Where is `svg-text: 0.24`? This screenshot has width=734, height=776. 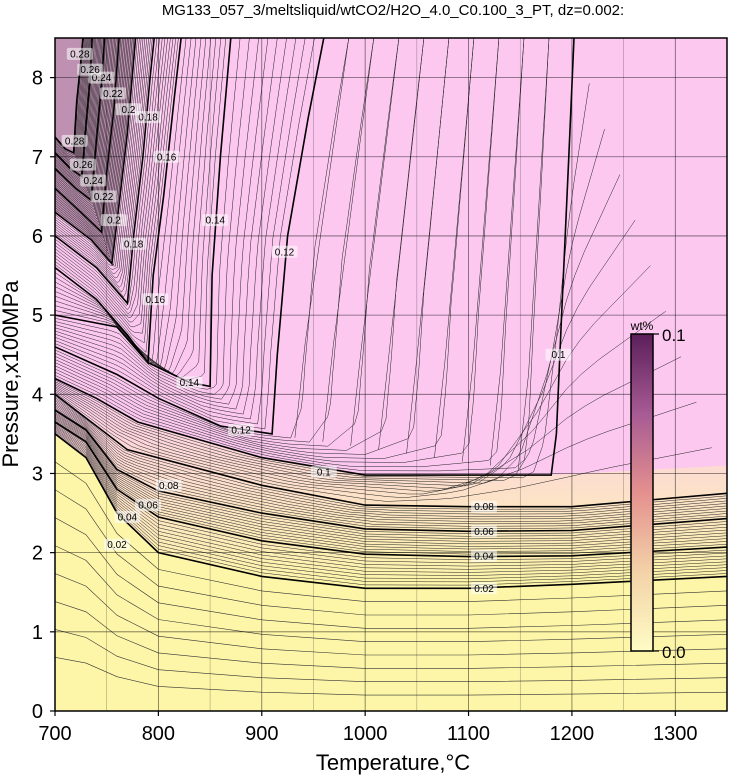 svg-text: 0.24 is located at coordinates (94, 181).